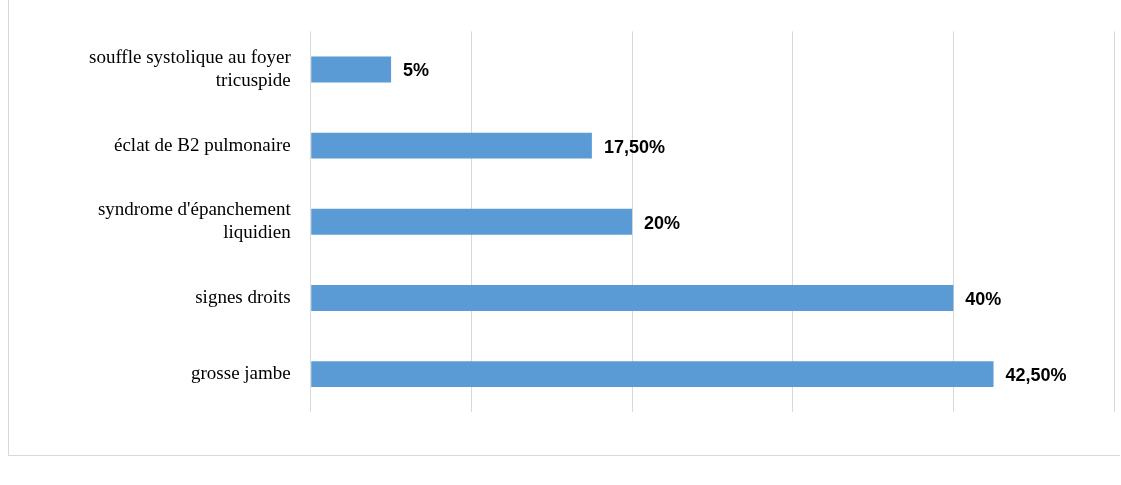 The width and height of the screenshot is (1121, 485). Describe the element at coordinates (190, 68) in the screenshot. I see `y-tick-label: souffle systolique au foyer tricuspide` at that location.